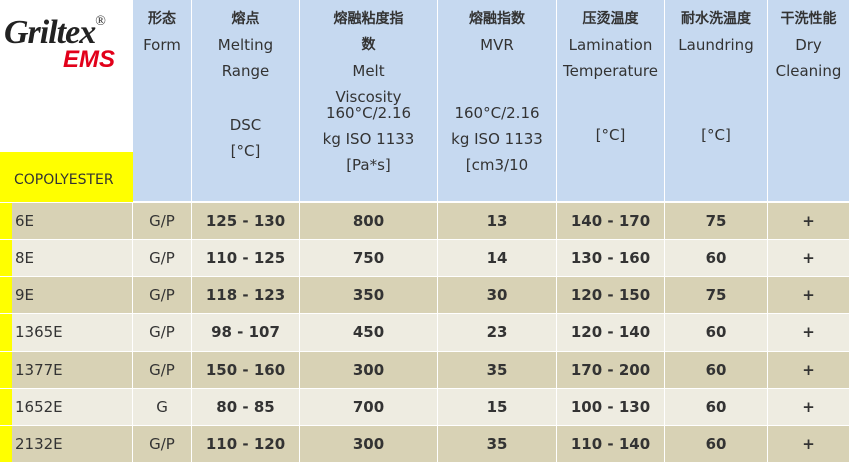 Image resolution: width=850 pixels, height=462 pixels. Describe the element at coordinates (245, 100) in the screenshot. I see `header-cell: 熔点 Melting Range DSC [°C]` at that location.